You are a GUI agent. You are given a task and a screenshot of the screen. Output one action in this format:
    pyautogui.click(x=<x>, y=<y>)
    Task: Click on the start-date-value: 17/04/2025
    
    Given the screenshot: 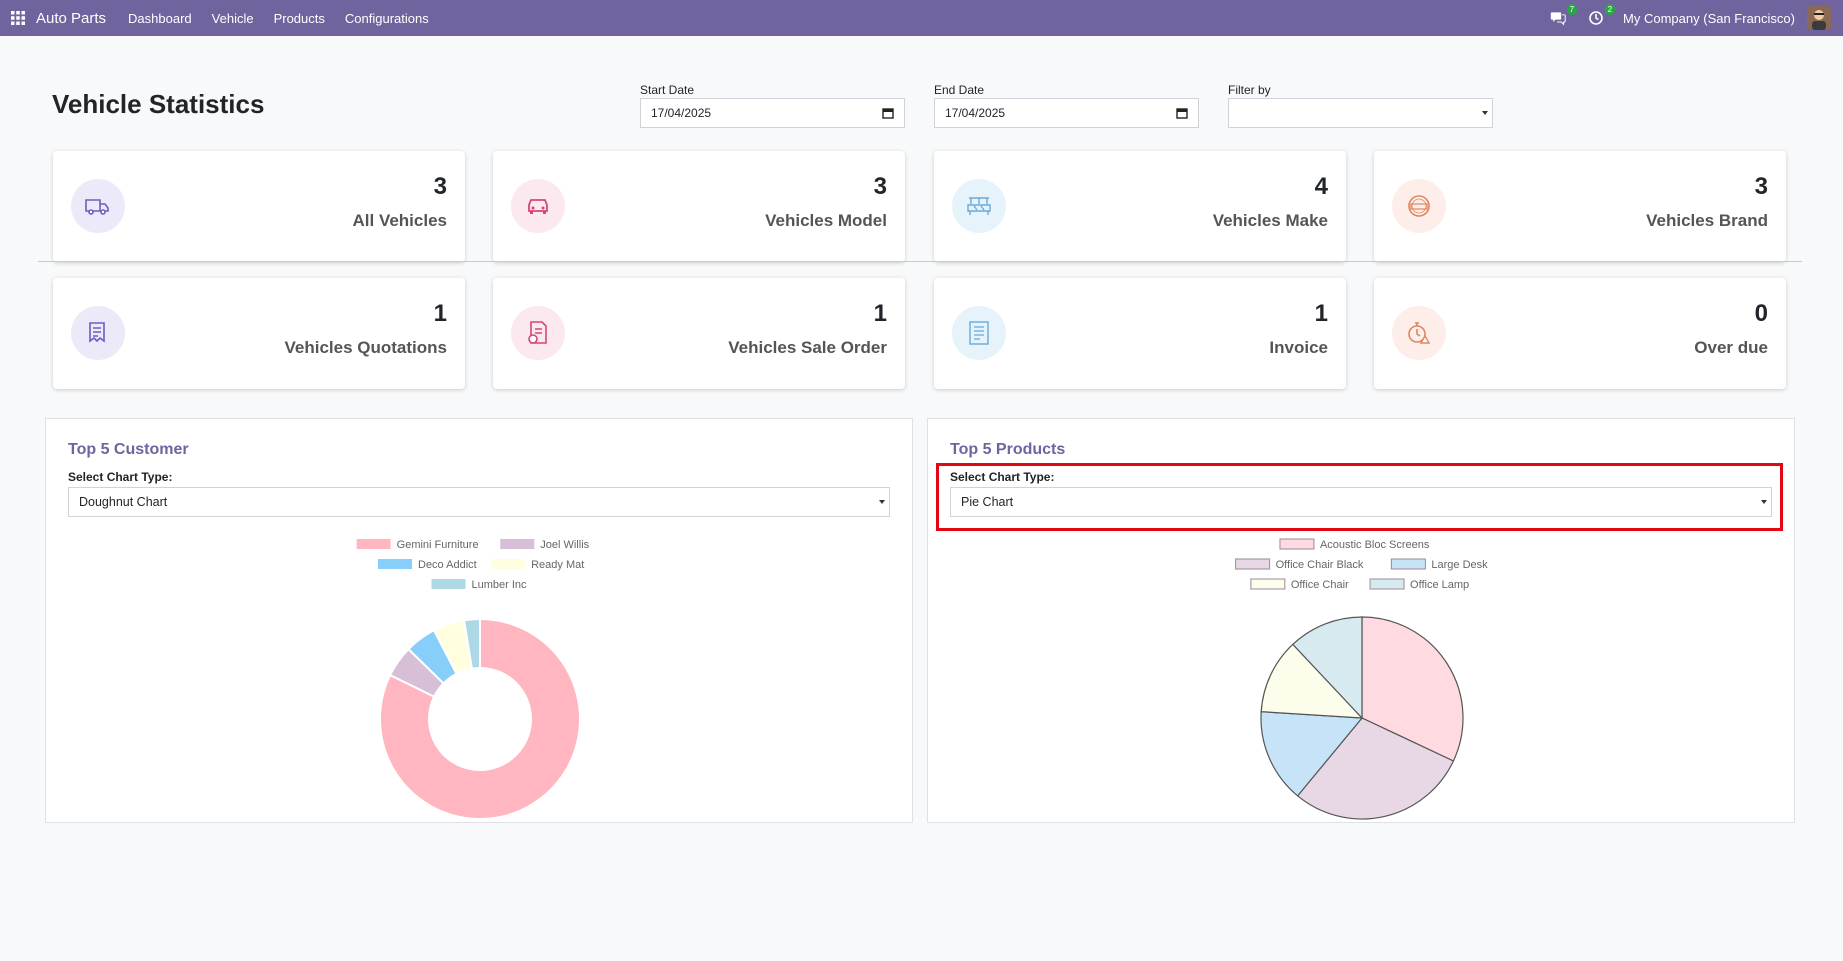 What is the action you would take?
    pyautogui.click(x=681, y=113)
    